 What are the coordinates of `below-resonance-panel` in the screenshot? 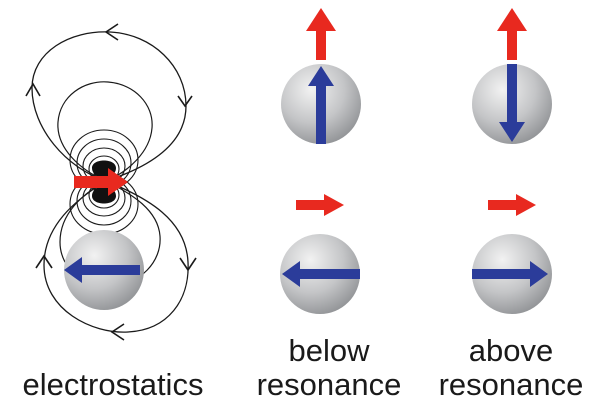 It's located at (320, 161).